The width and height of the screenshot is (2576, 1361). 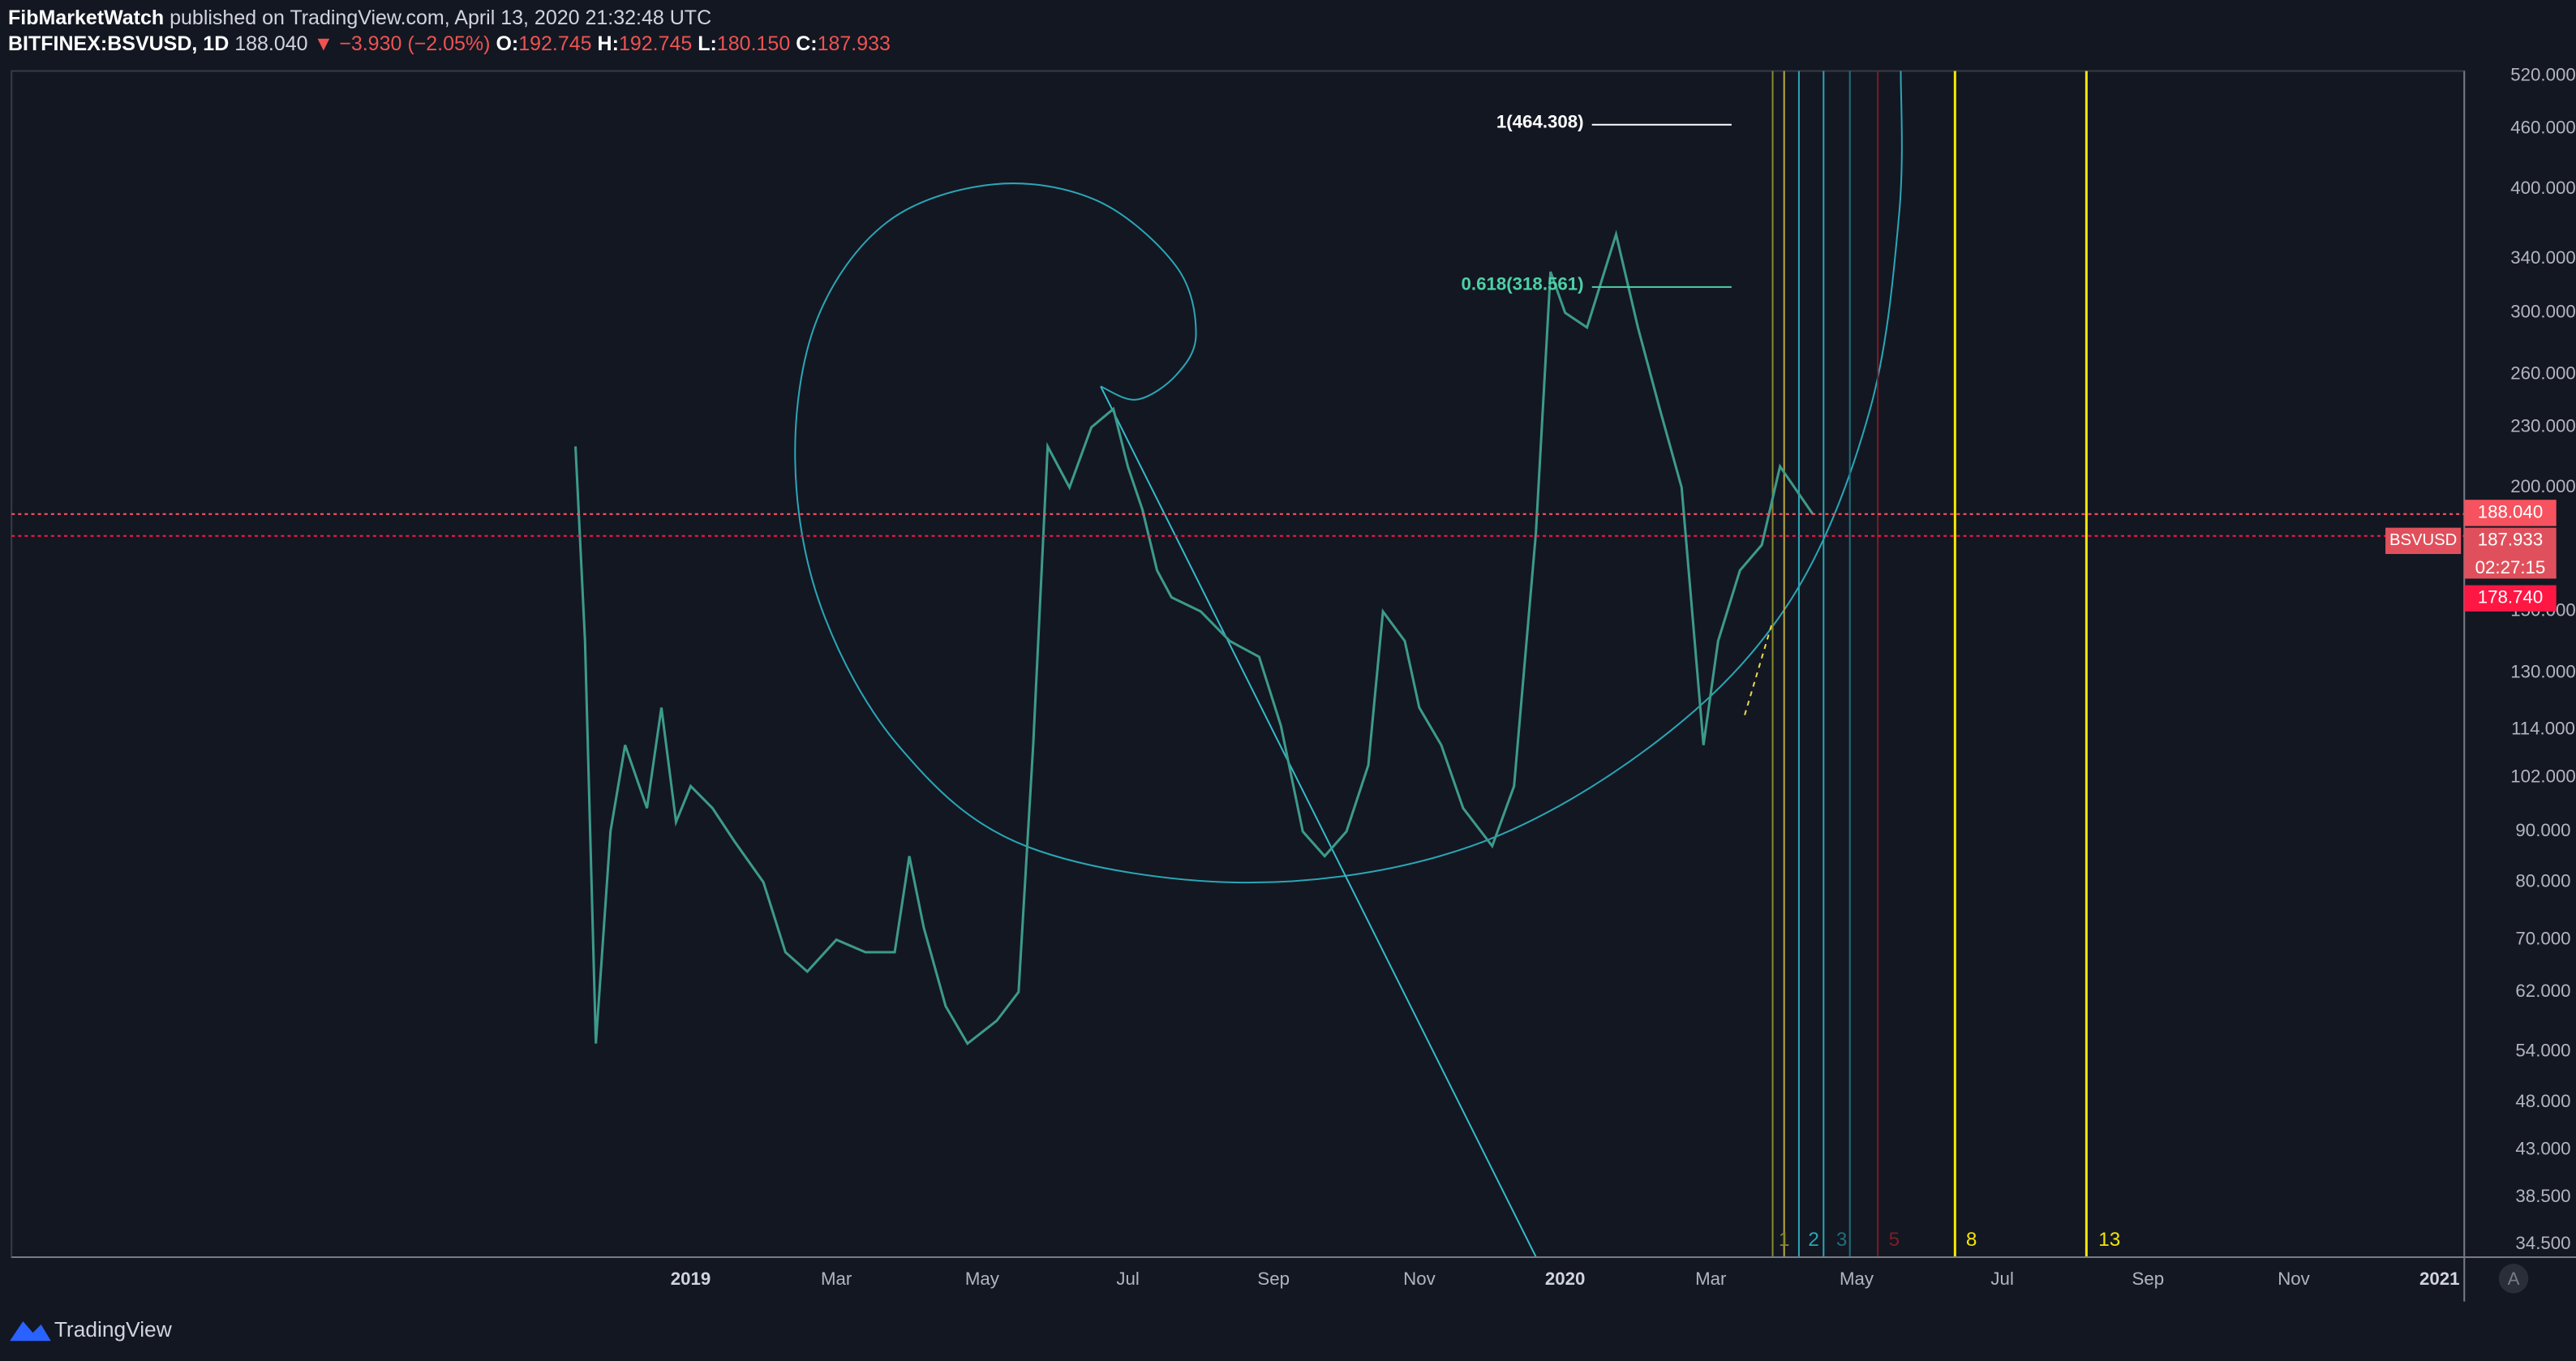 I want to click on x-tick-label: 2019, so click(x=691, y=1279).